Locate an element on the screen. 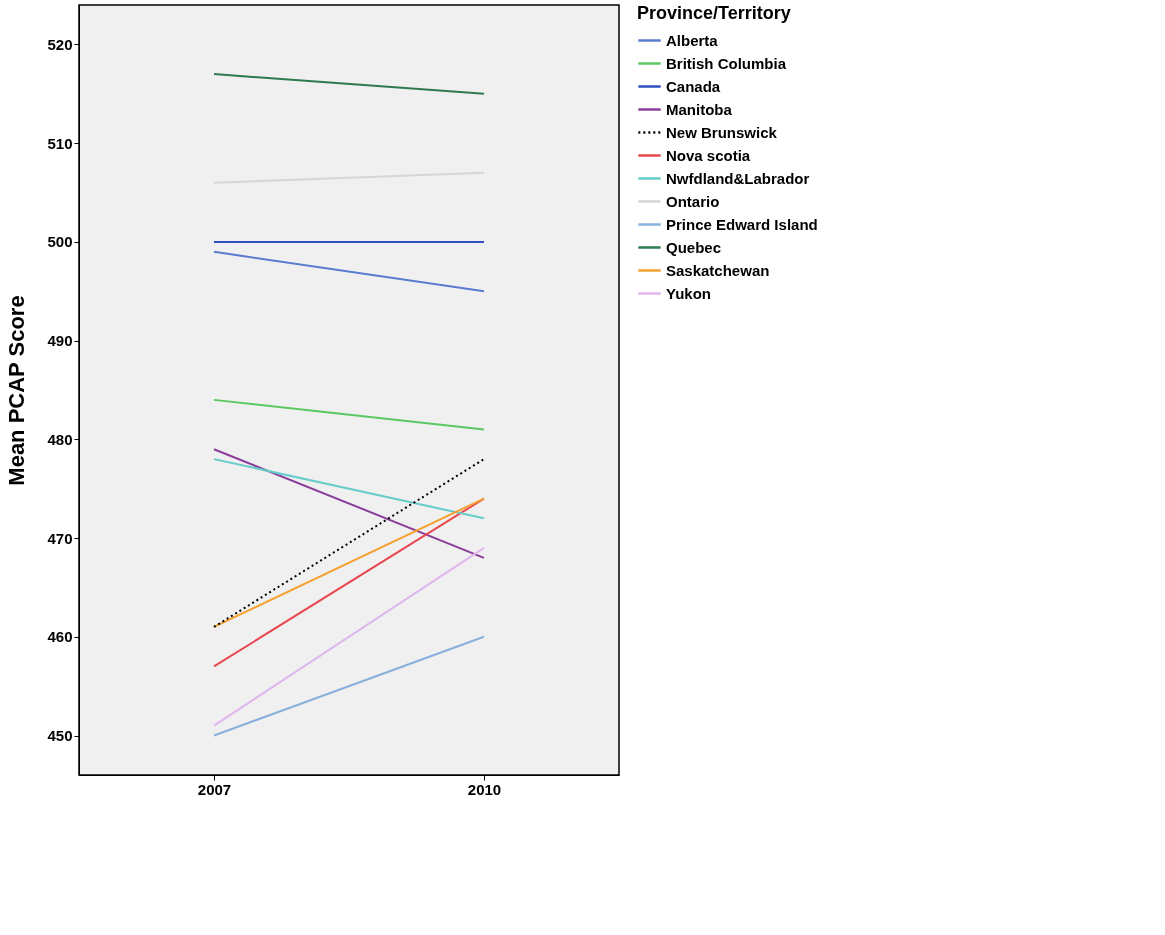  y-tick-label: 470 is located at coordinates (60, 538).